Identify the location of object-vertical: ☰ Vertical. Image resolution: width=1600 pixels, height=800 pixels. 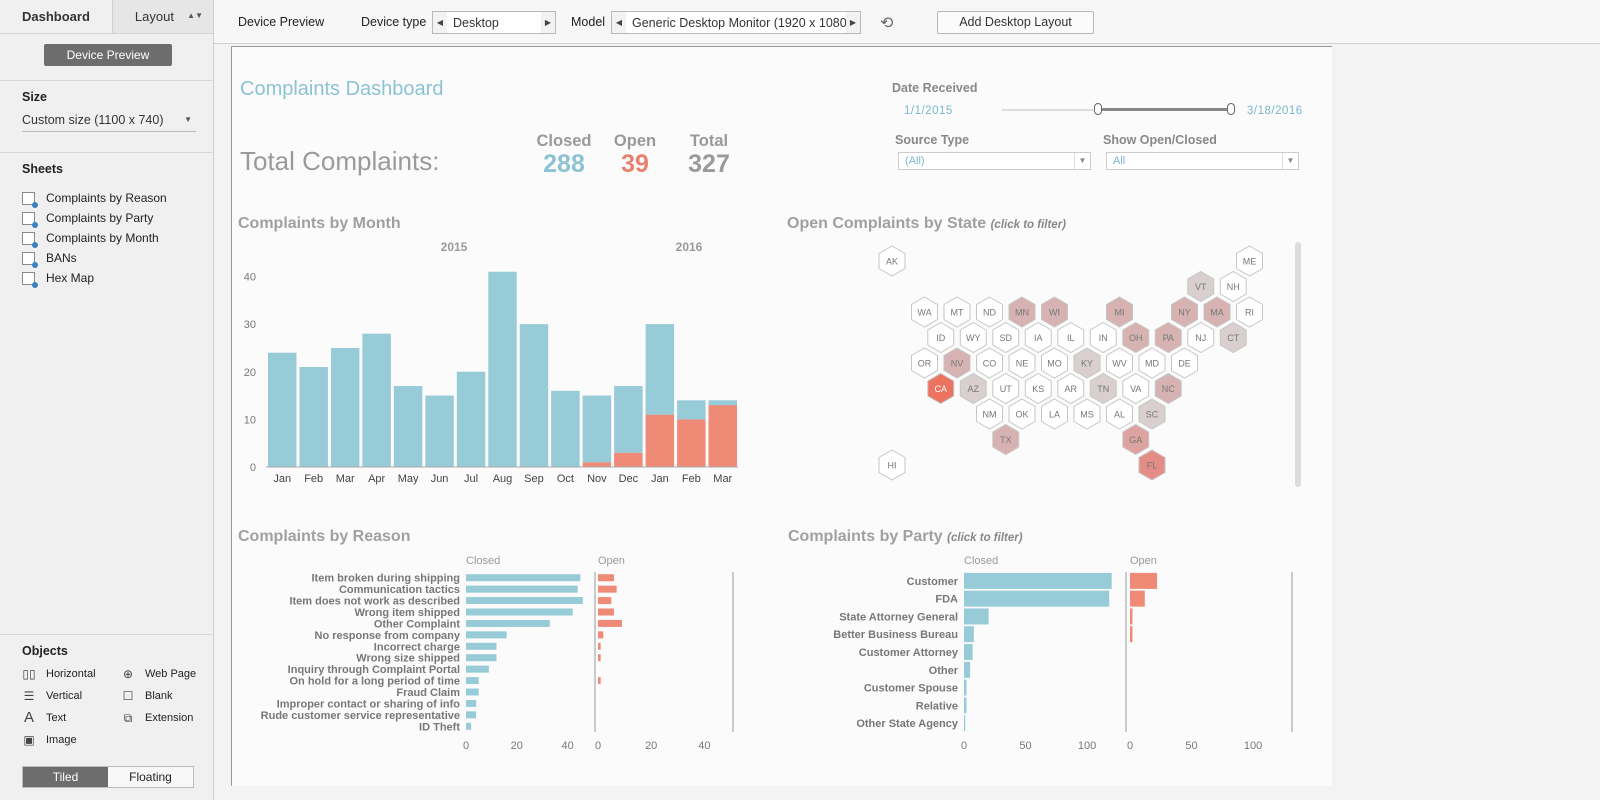
(52, 696).